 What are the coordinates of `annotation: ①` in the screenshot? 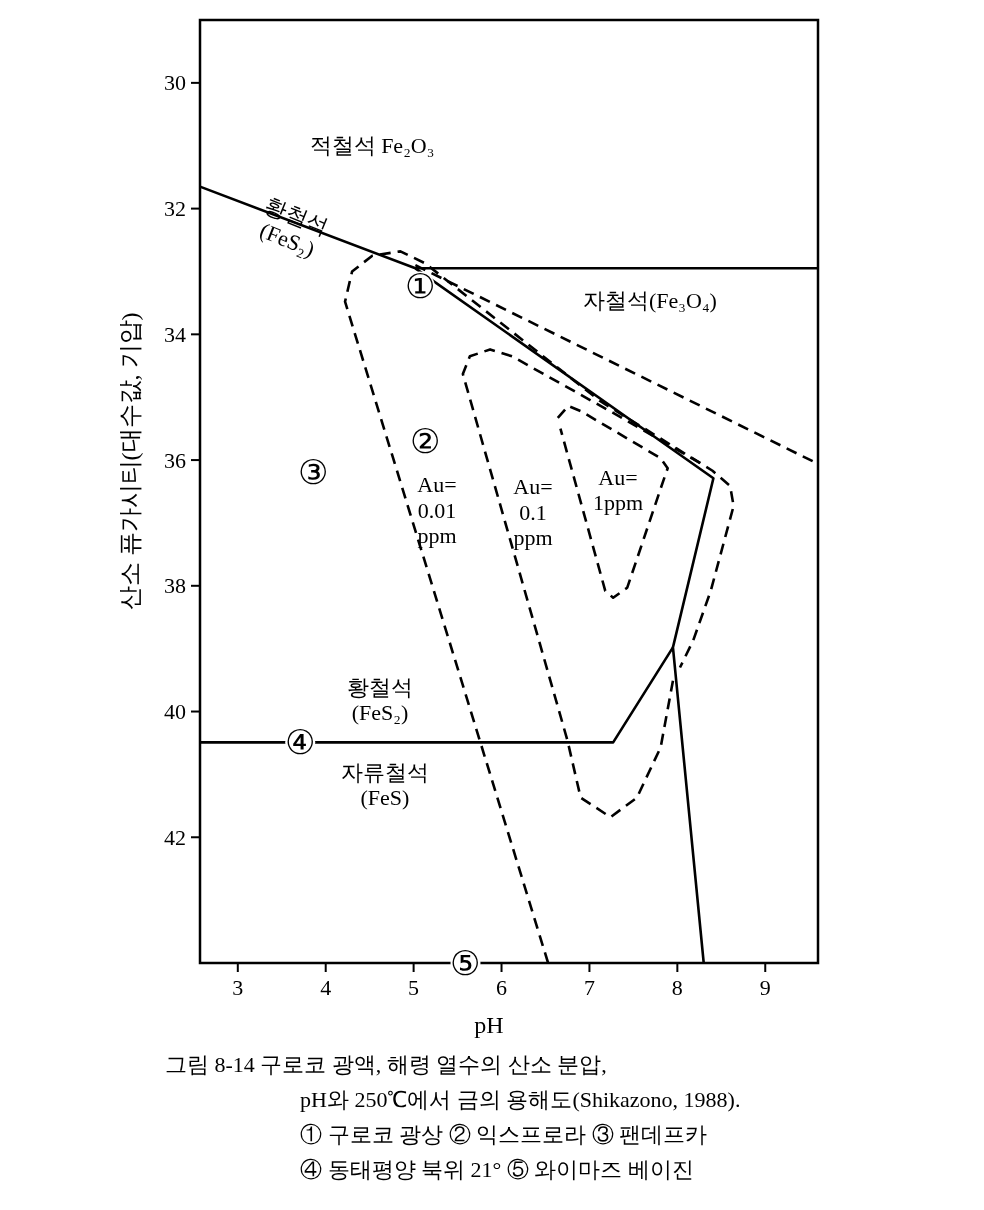 It's located at (419, 287).